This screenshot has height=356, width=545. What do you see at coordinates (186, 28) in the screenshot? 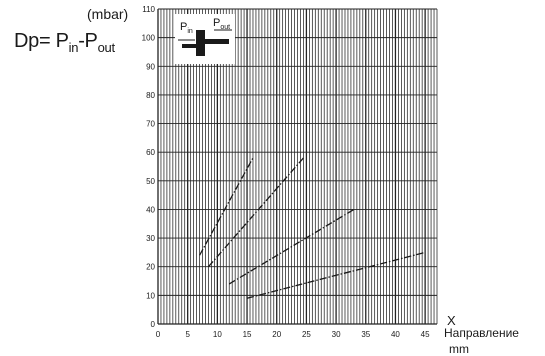
I see `inset-p-in: Pin` at bounding box center [186, 28].